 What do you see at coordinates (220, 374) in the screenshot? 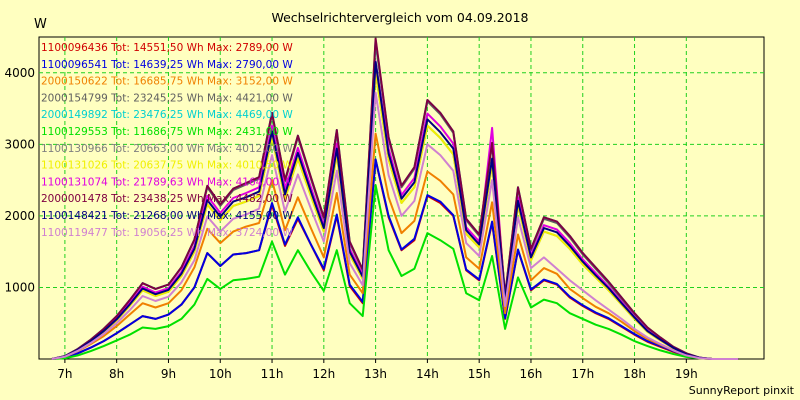
I see `x-tick-label: 10h` at bounding box center [220, 374].